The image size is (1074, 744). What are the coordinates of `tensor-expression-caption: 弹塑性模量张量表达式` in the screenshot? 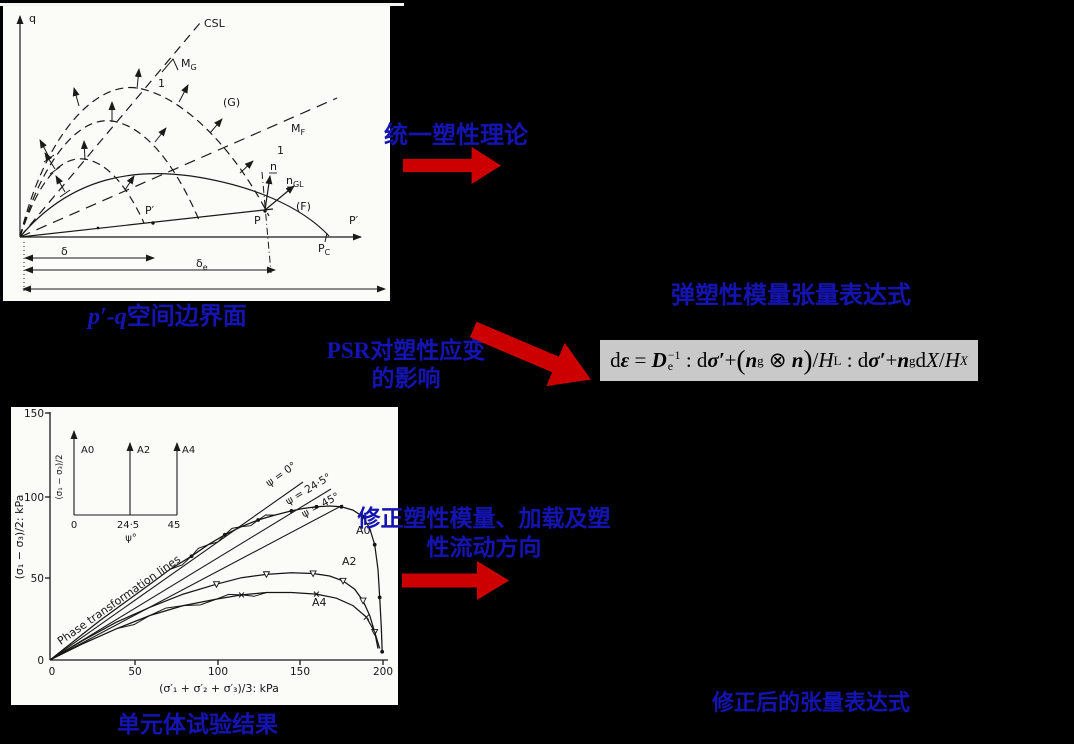 It's located at (791, 296).